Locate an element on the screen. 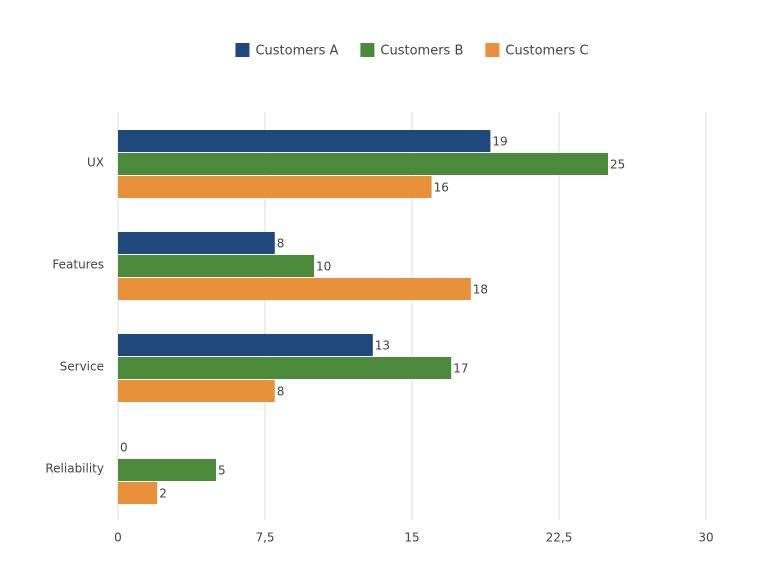 The height and width of the screenshot is (583, 780). y-tick-label: Reliability is located at coordinates (74, 469).